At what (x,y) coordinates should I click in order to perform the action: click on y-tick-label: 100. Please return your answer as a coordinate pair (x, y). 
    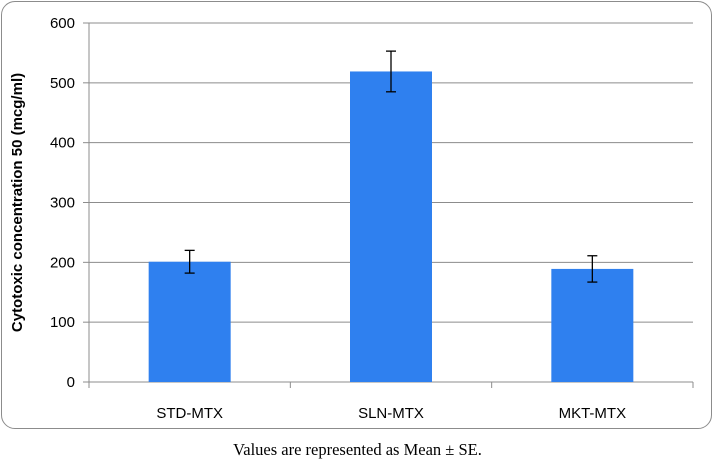
    Looking at the image, I should click on (62, 322).